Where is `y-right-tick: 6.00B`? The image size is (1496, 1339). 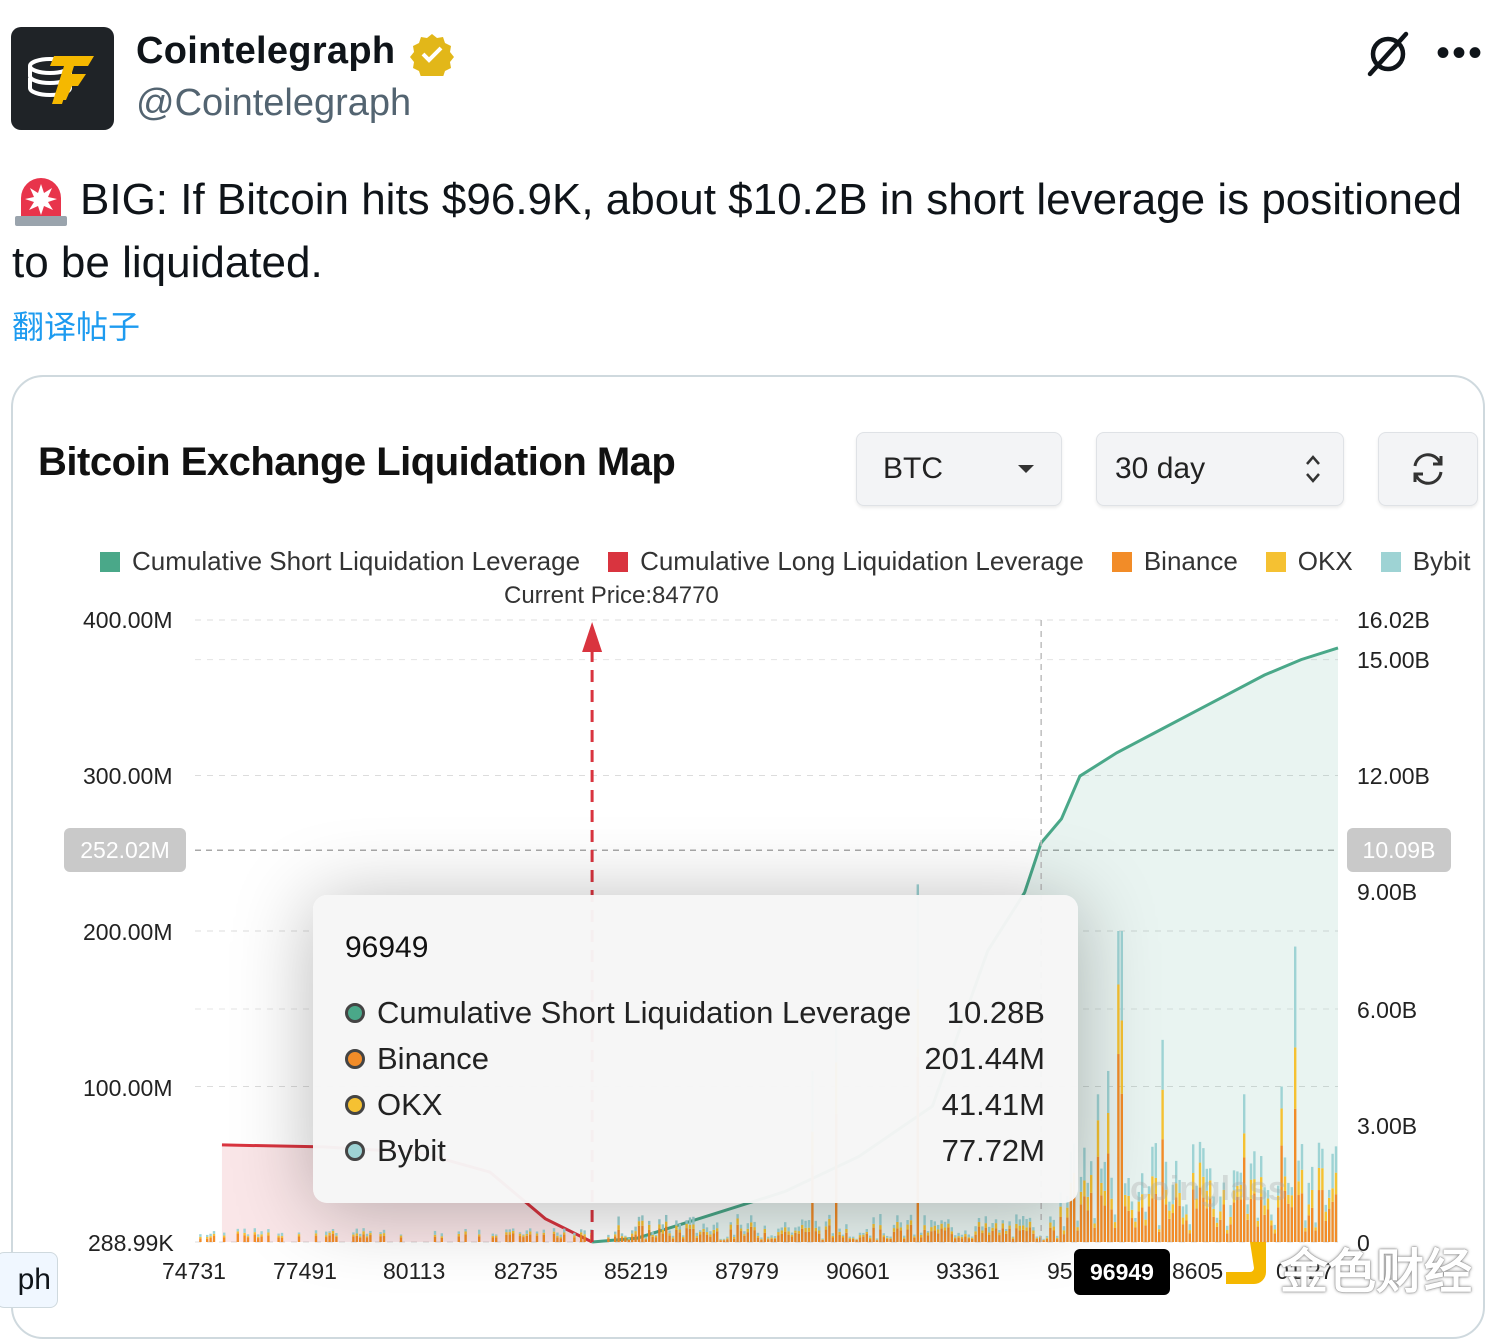
y-right-tick: 6.00B is located at coordinates (1387, 1010).